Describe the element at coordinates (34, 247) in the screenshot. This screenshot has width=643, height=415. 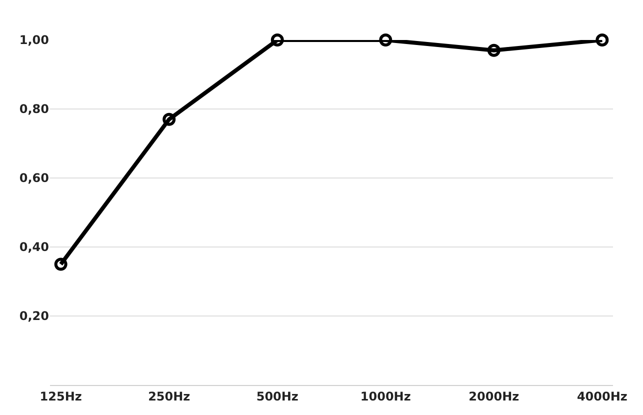
I see `y-tick-label: 0,40` at that location.